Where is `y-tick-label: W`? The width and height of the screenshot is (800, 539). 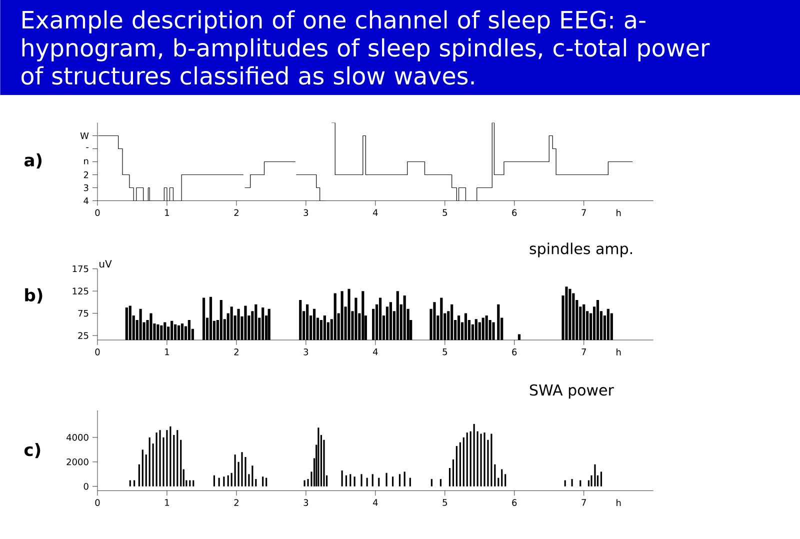 y-tick-label: W is located at coordinates (84, 136).